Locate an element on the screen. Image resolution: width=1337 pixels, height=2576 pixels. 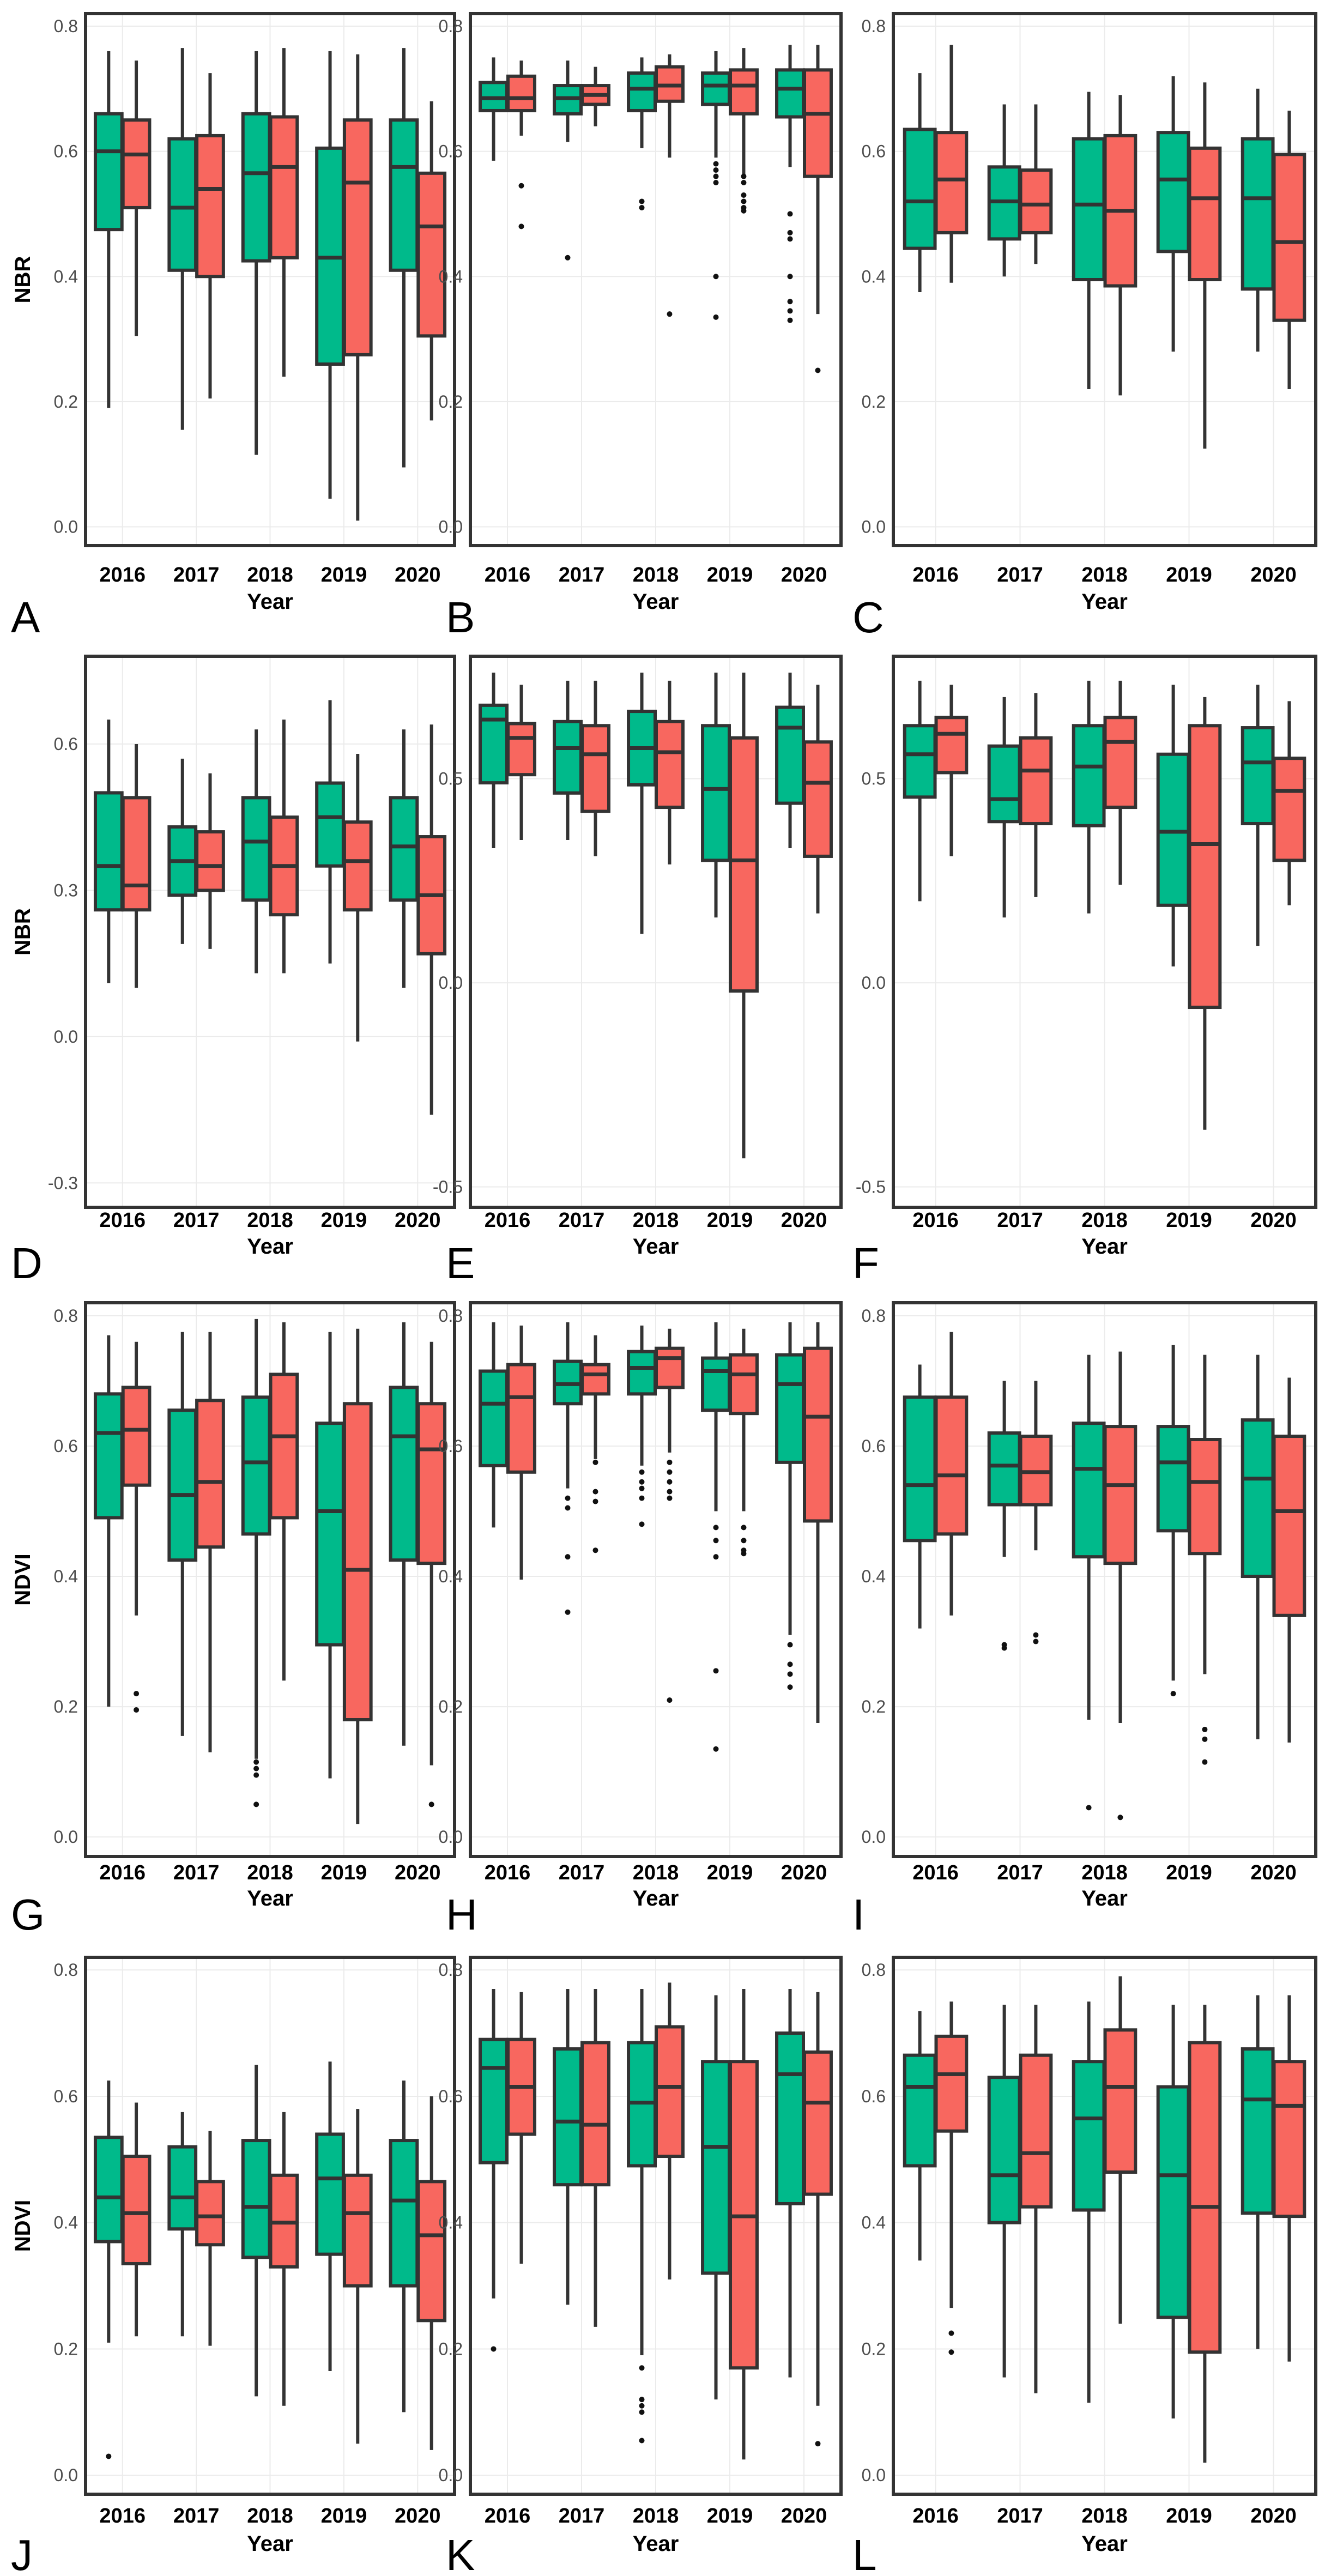
panel-letter: H is located at coordinates (462, 1914).